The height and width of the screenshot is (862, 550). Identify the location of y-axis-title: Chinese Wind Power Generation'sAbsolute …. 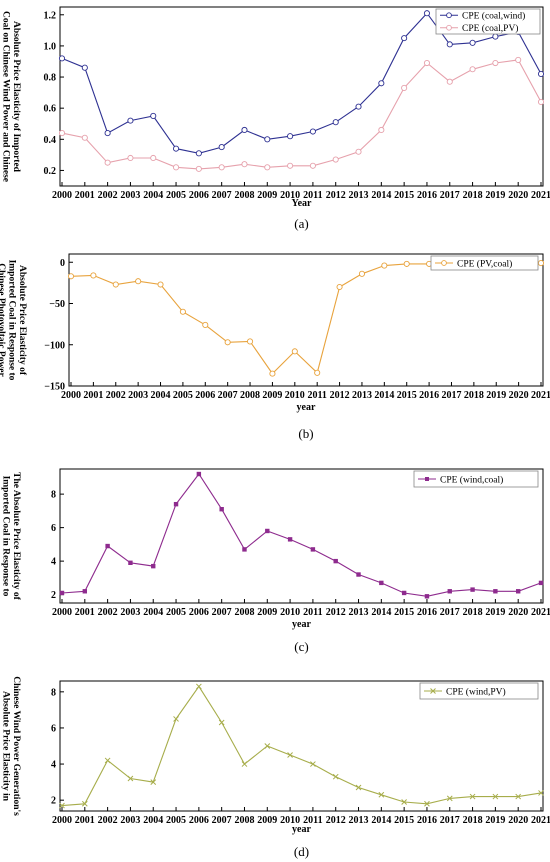
(10, 746).